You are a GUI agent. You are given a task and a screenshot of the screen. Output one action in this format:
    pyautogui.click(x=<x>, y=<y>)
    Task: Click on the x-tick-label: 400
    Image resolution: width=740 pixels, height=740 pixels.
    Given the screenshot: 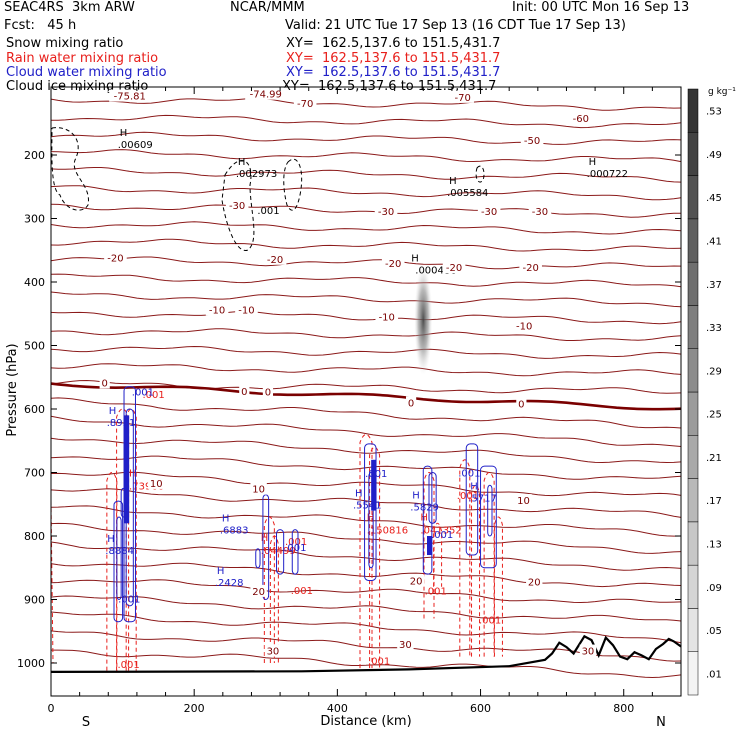 What is the action you would take?
    pyautogui.click(x=337, y=708)
    